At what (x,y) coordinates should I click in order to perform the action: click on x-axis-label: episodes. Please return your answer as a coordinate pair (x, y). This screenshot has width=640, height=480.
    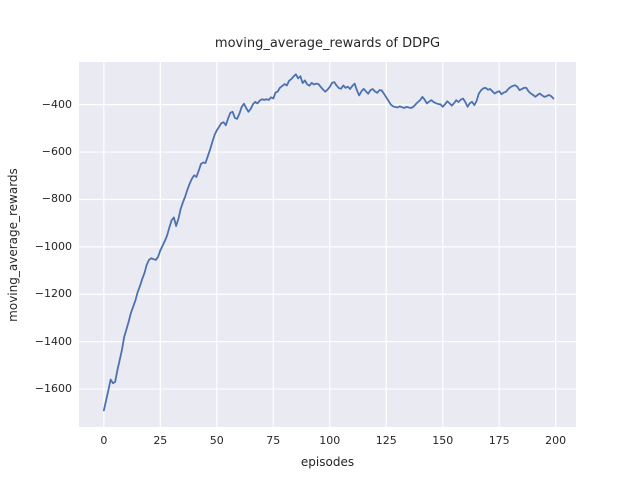
    Looking at the image, I should click on (327, 462).